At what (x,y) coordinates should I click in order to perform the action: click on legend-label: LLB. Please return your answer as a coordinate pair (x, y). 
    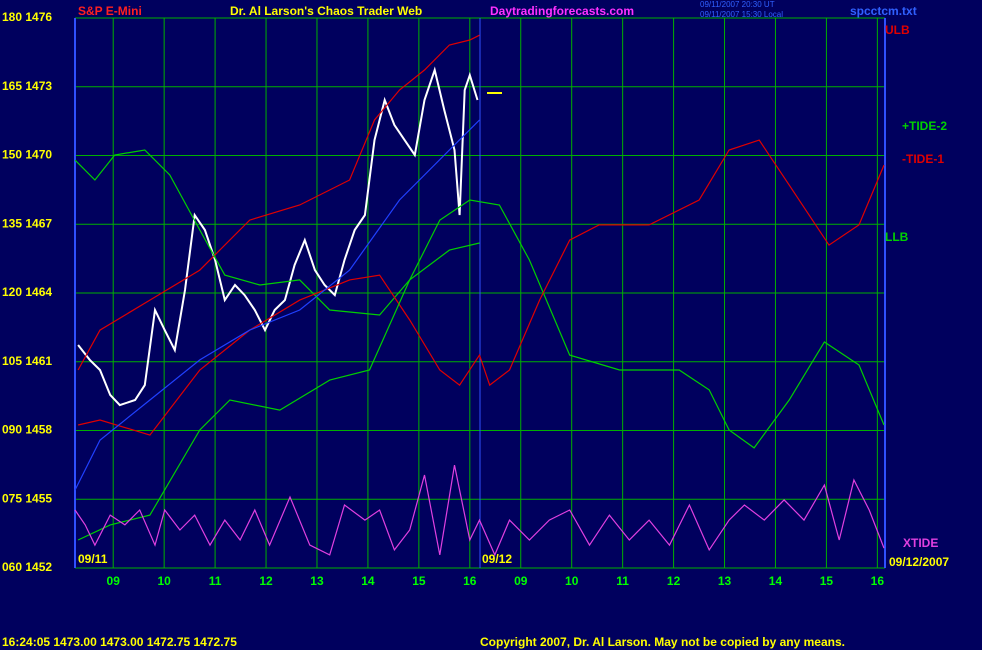
    Looking at the image, I should click on (897, 237).